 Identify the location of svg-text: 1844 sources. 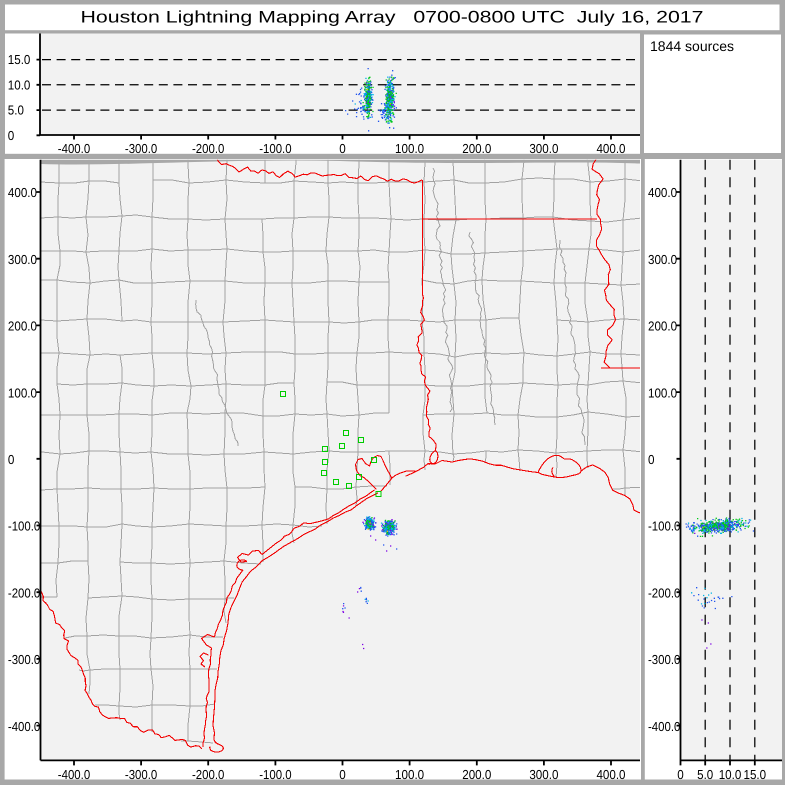
(692, 46).